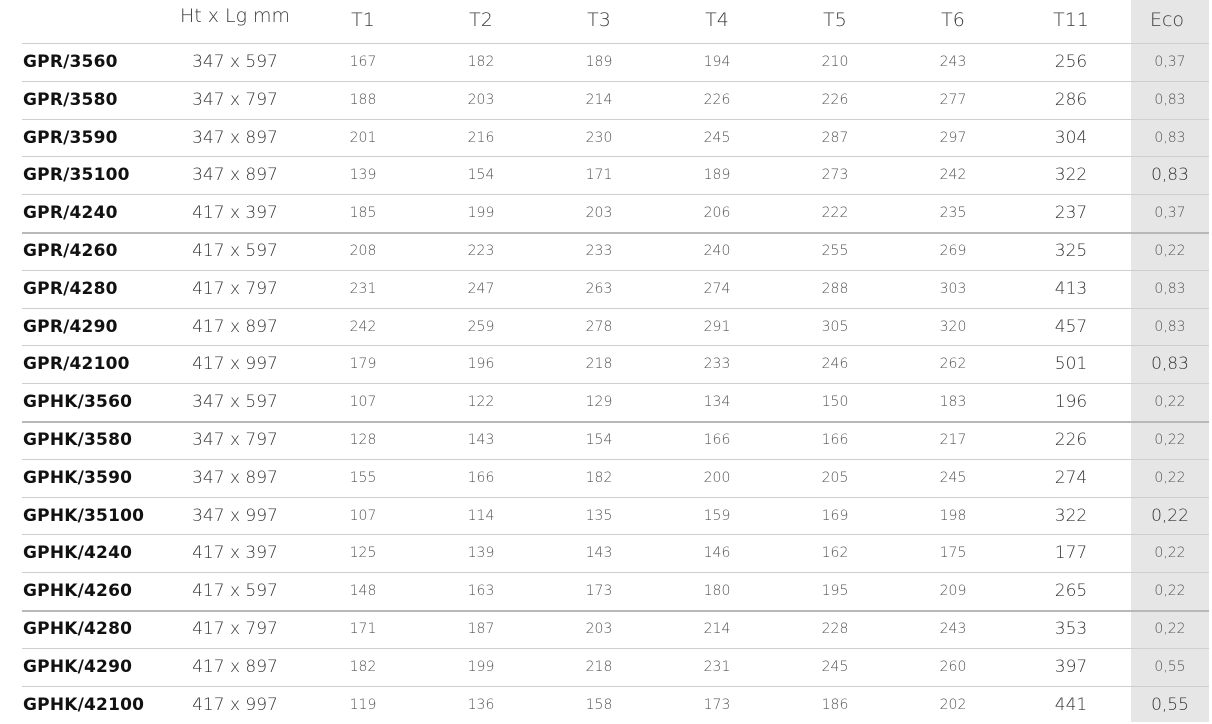 The image size is (1212, 724). Describe the element at coordinates (835, 288) in the screenshot. I see `t5-cell: 288` at that location.